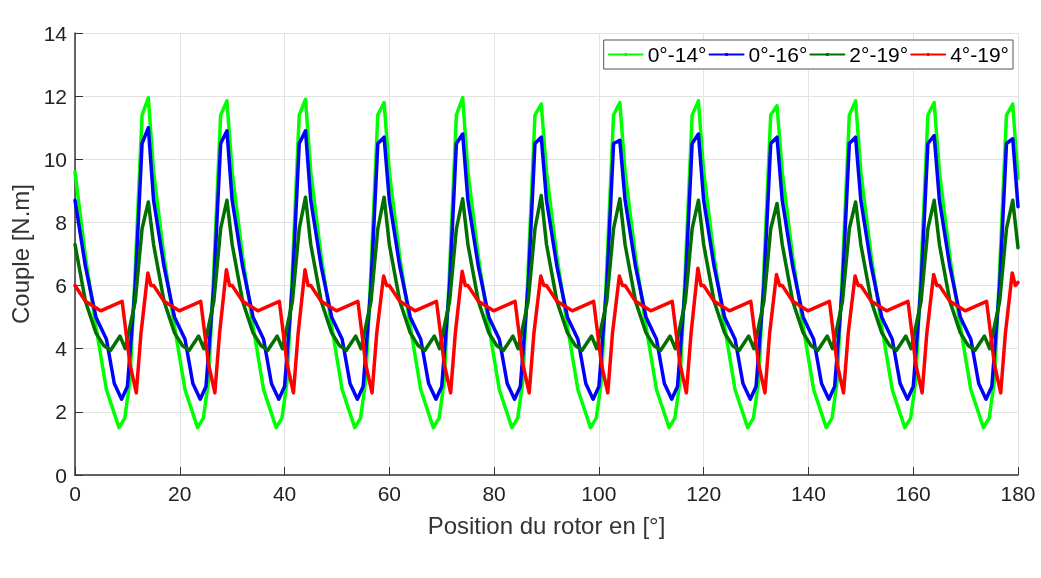 The width and height of the screenshot is (1041, 578). I want to click on x-tick-label: 80, so click(494, 493).